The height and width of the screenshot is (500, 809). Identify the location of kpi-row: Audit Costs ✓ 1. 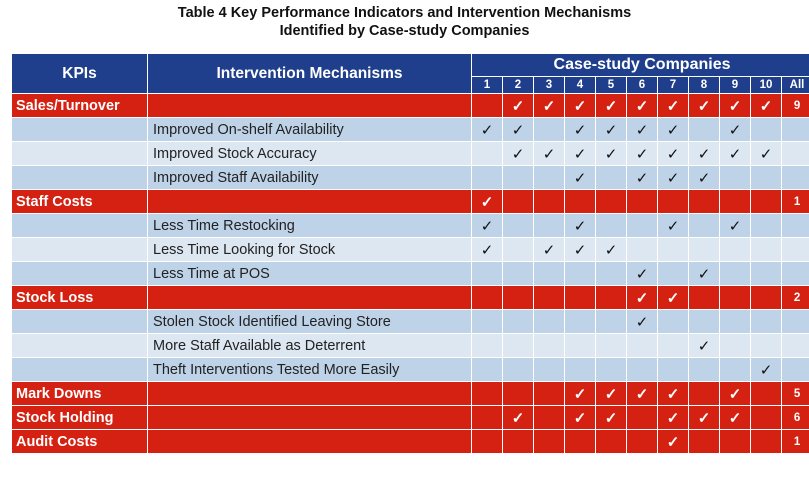
(410, 441).